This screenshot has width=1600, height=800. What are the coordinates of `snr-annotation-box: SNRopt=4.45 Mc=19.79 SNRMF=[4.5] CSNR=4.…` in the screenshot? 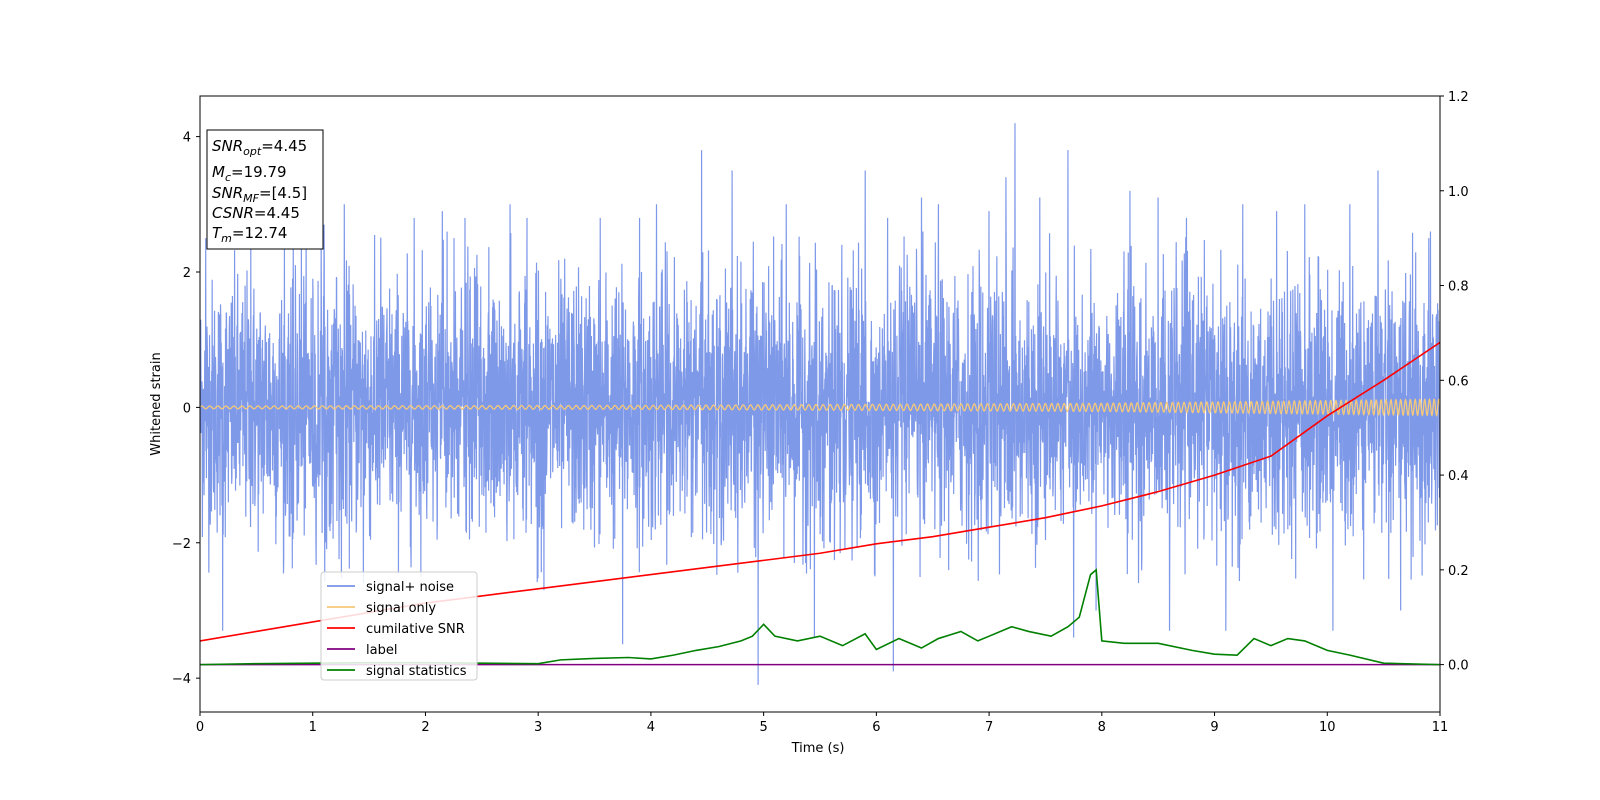 It's located at (265, 189).